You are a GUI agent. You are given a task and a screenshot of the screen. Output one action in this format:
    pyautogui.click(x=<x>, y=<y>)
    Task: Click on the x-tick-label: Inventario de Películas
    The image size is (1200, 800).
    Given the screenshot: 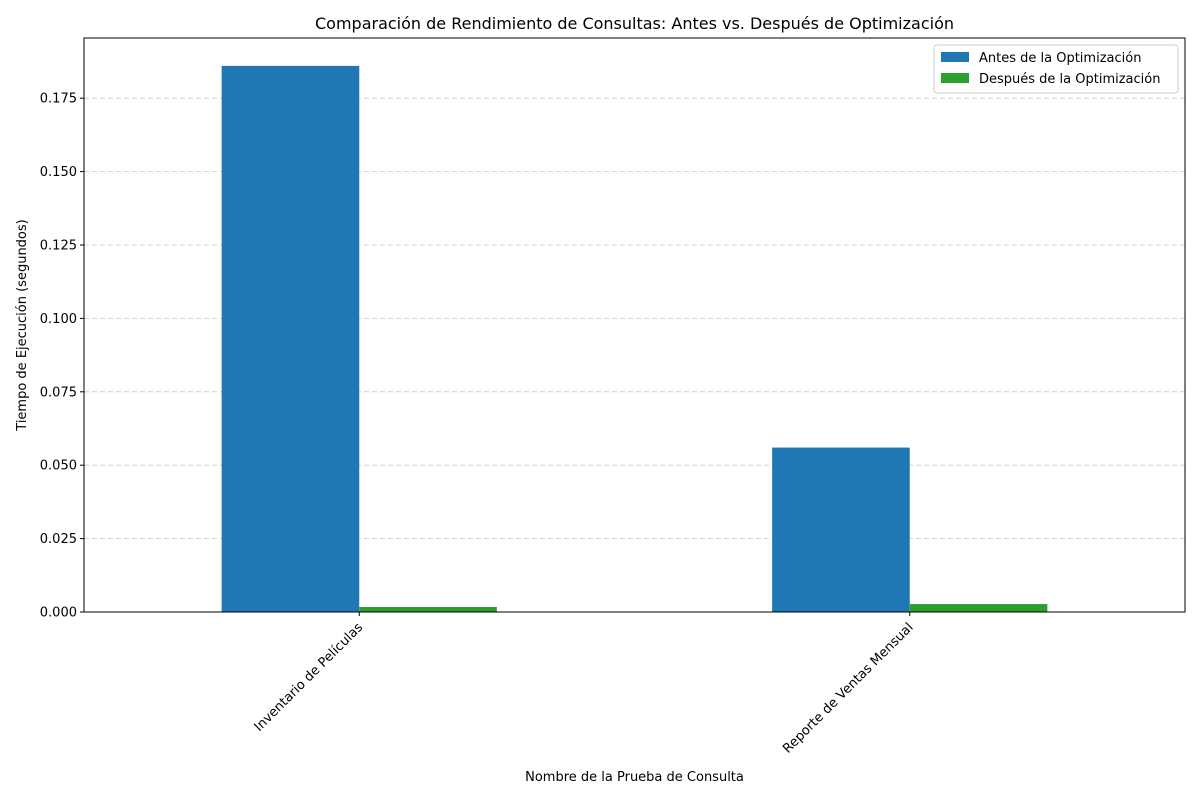 What is the action you would take?
    pyautogui.click(x=309, y=677)
    